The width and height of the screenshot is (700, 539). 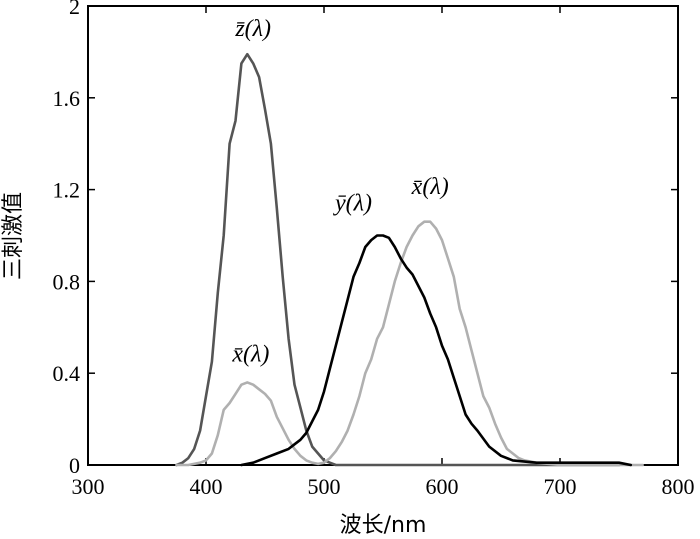 I want to click on x-tick-label: 700, so click(x=560, y=486).